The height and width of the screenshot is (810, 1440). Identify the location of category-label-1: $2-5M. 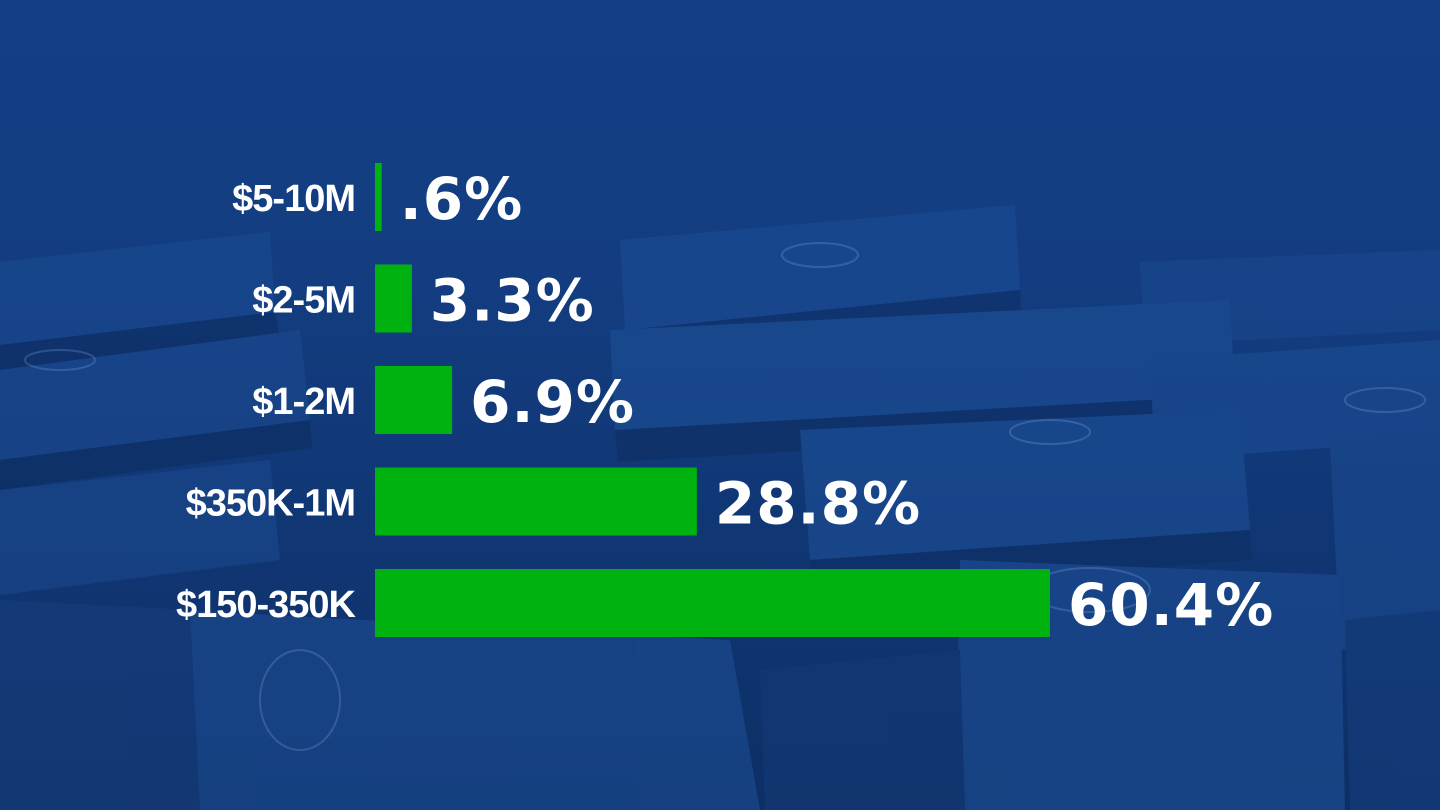
(303, 301).